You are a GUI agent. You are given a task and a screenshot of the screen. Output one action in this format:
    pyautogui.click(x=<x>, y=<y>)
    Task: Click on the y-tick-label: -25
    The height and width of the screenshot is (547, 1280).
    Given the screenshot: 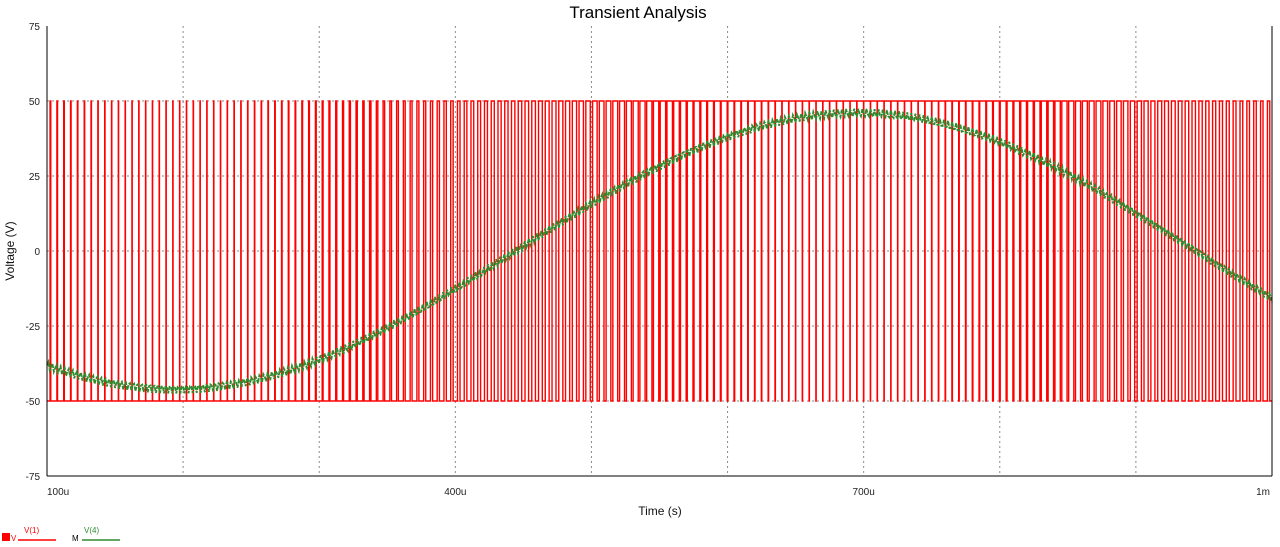 What is the action you would take?
    pyautogui.click(x=33, y=327)
    